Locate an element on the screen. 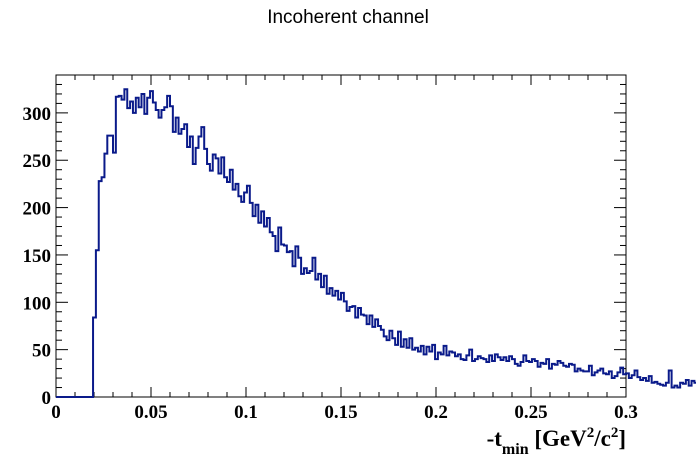 The image size is (696, 472). y-tick-label: 100 is located at coordinates (37, 303).